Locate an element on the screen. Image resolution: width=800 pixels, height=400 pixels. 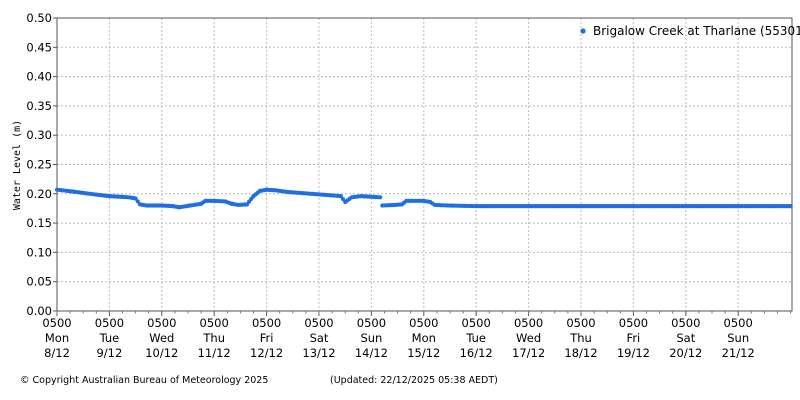
x-tick-label: 13/12 is located at coordinates (318, 353).